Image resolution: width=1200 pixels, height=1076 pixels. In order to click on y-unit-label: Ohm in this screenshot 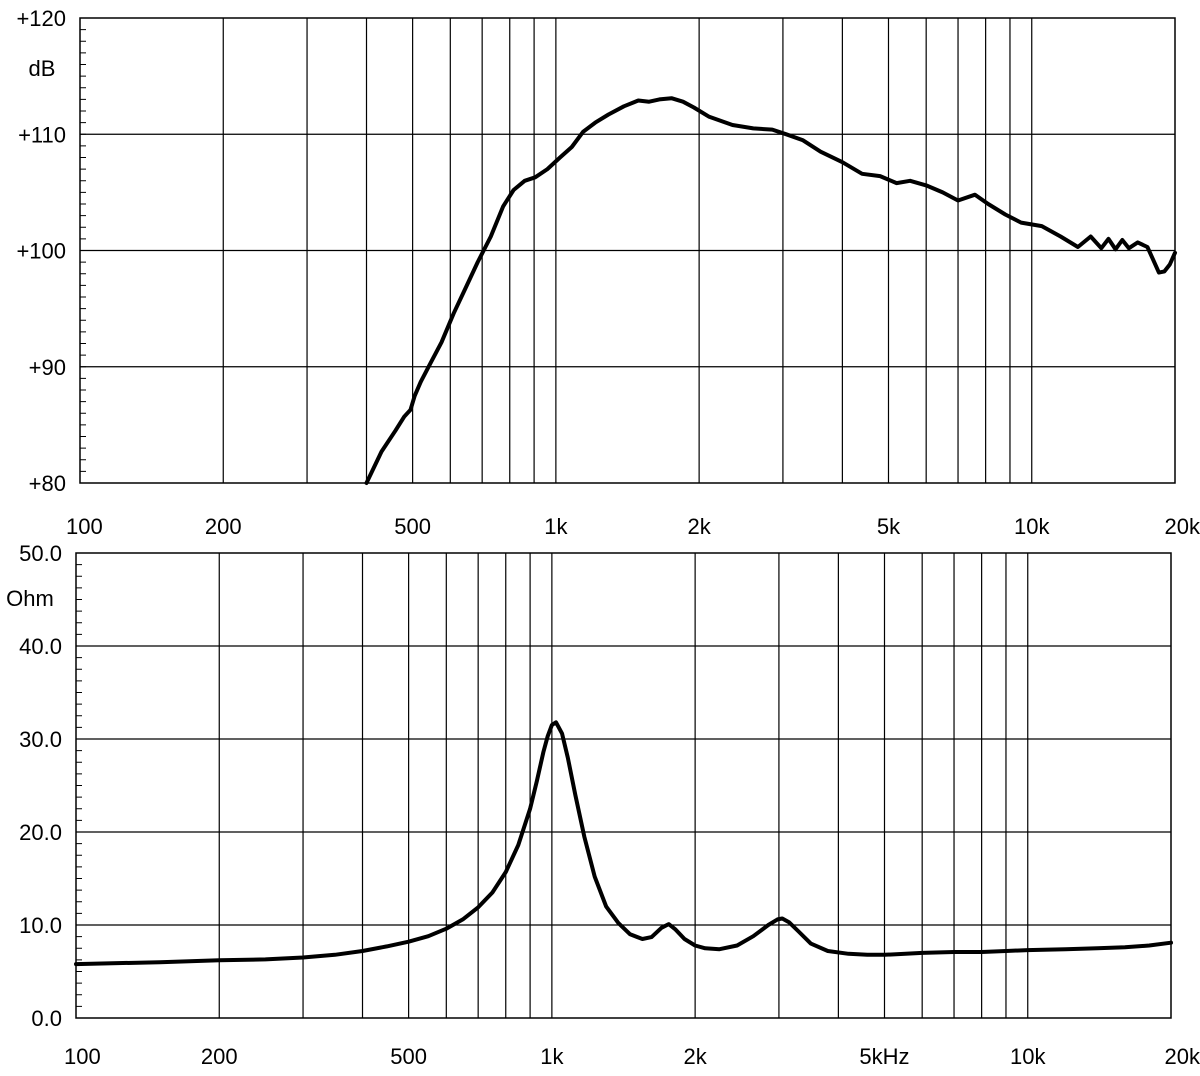, I will do `click(30, 598)`.